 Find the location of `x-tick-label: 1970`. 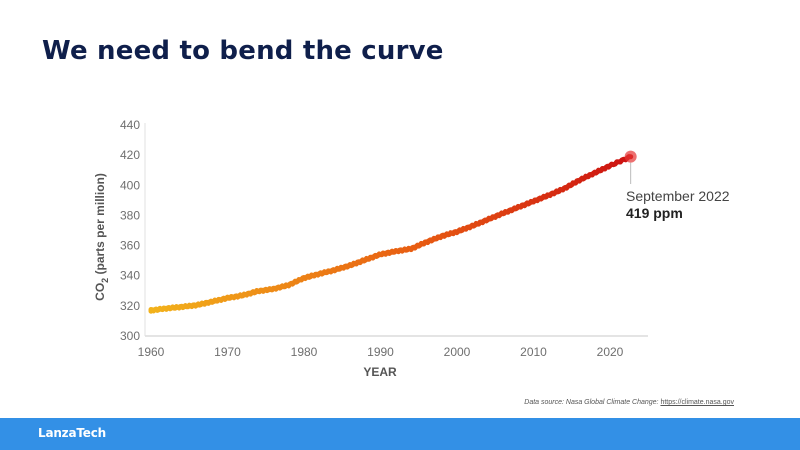

x-tick-label: 1970 is located at coordinates (227, 352).